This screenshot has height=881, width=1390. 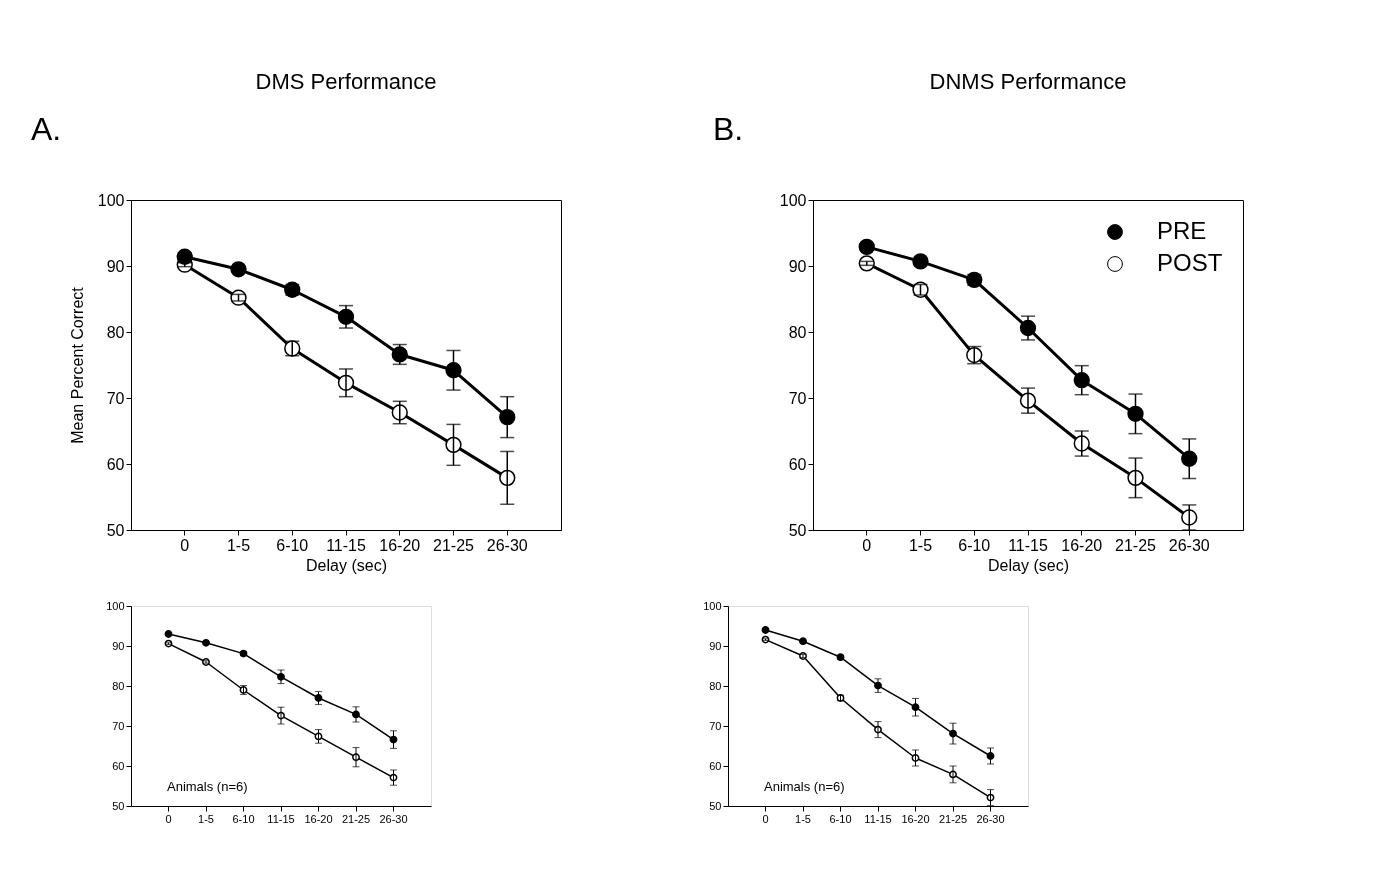 What do you see at coordinates (77, 365) in the screenshot?
I see `y-axis-title: Mean Percent Correct` at bounding box center [77, 365].